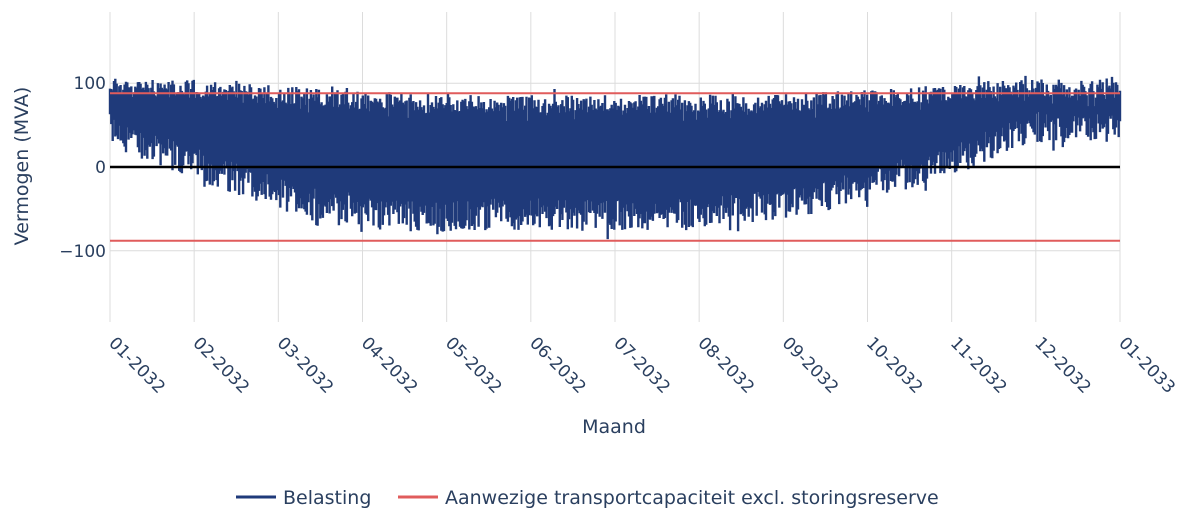 This screenshot has height=516, width=1184. Describe the element at coordinates (810, 365) in the screenshot. I see `x-tick-label: 09-2032` at that location.